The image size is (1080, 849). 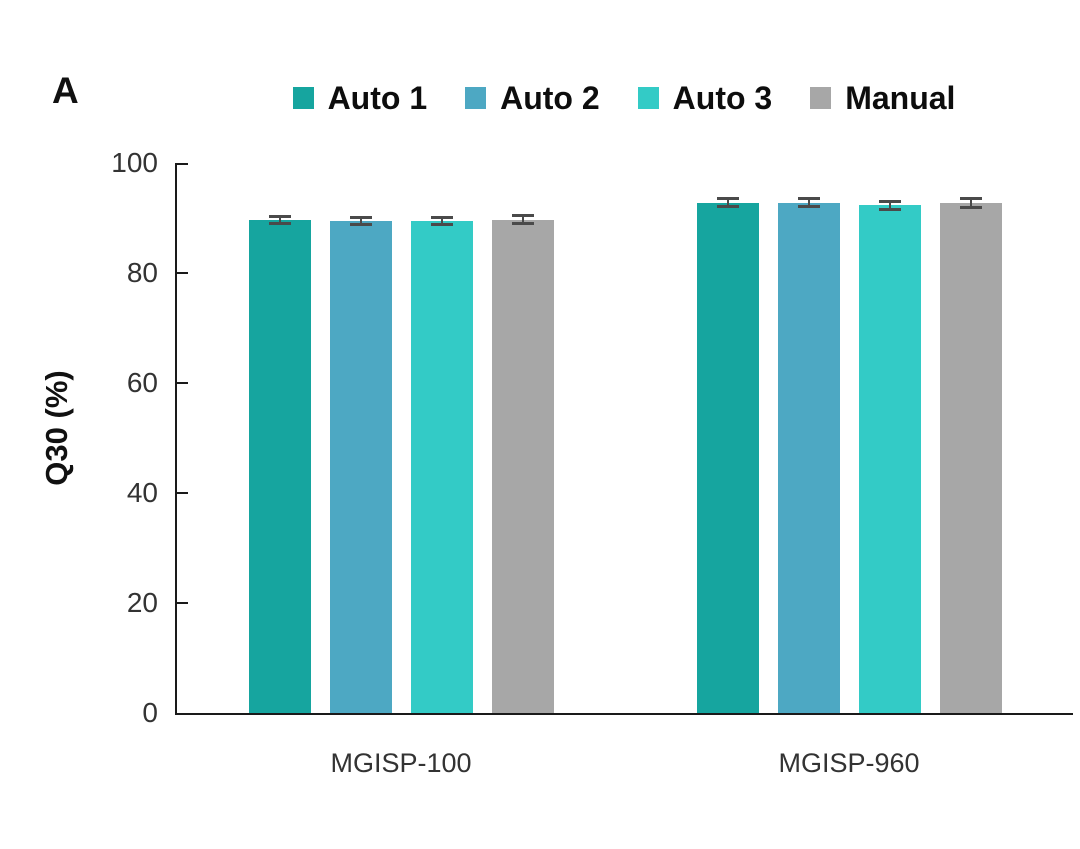 I want to click on legend-label: Auto 3, so click(x=722, y=98).